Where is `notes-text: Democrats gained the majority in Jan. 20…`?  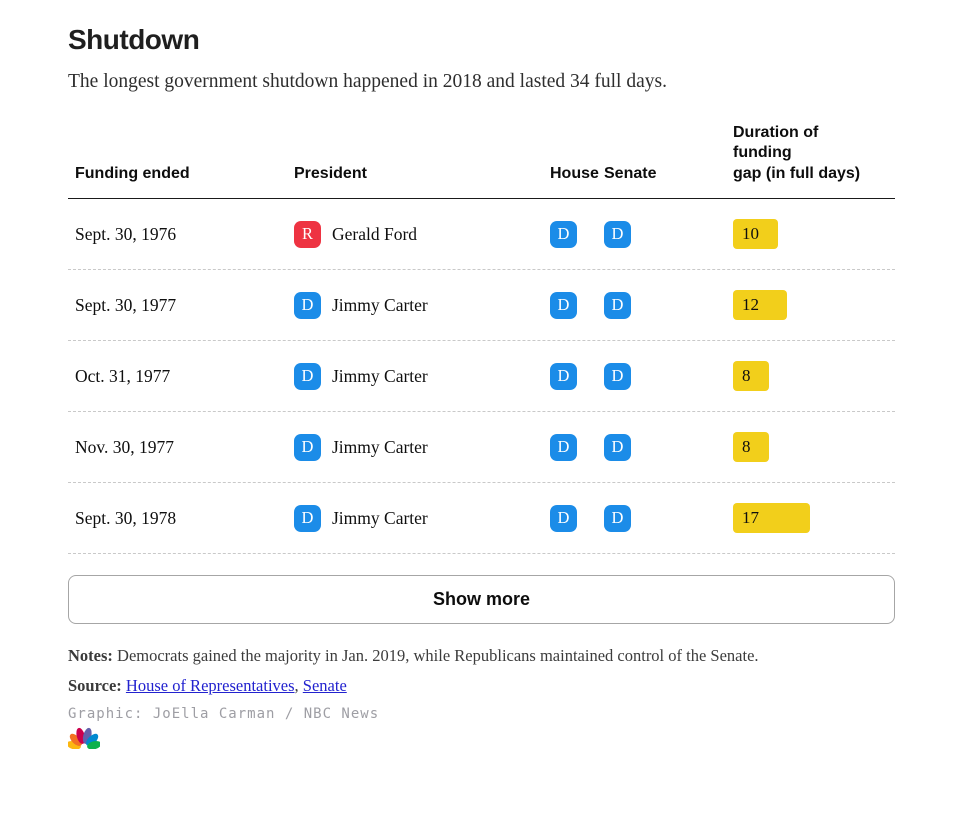 notes-text: Democrats gained the majority in Jan. 20… is located at coordinates (435, 655).